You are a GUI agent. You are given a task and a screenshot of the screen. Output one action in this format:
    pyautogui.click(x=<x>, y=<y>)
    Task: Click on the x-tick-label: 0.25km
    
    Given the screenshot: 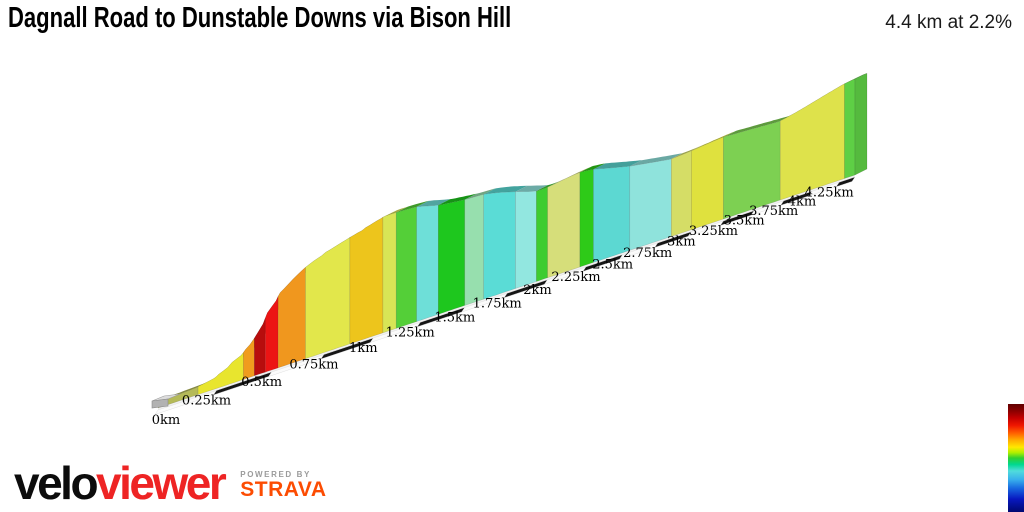 What is the action you would take?
    pyautogui.click(x=206, y=401)
    